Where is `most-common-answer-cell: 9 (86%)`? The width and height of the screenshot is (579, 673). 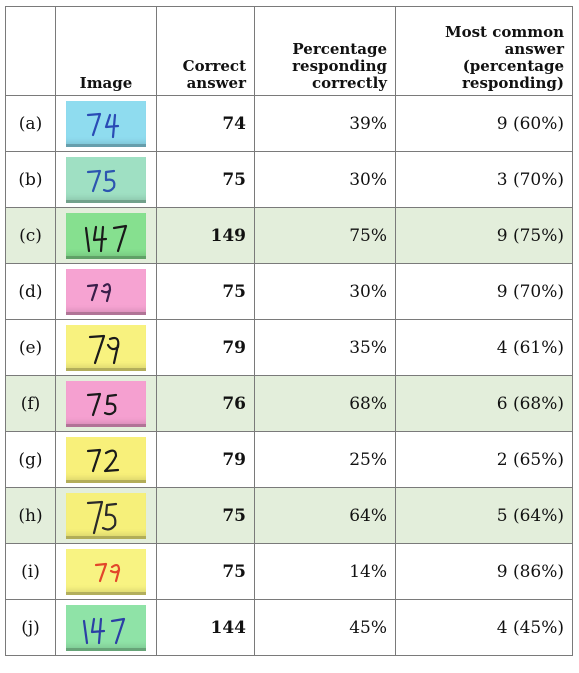 most-common-answer-cell: 9 (86%) is located at coordinates (484, 571).